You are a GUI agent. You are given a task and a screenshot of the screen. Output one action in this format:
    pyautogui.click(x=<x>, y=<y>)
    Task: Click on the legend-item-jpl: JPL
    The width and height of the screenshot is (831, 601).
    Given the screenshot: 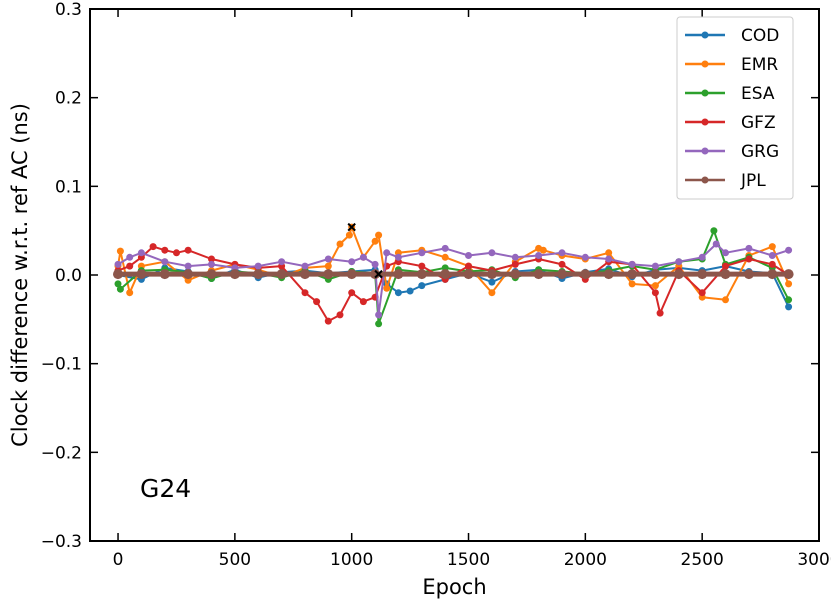 What is the action you would take?
    pyautogui.click(x=725, y=181)
    